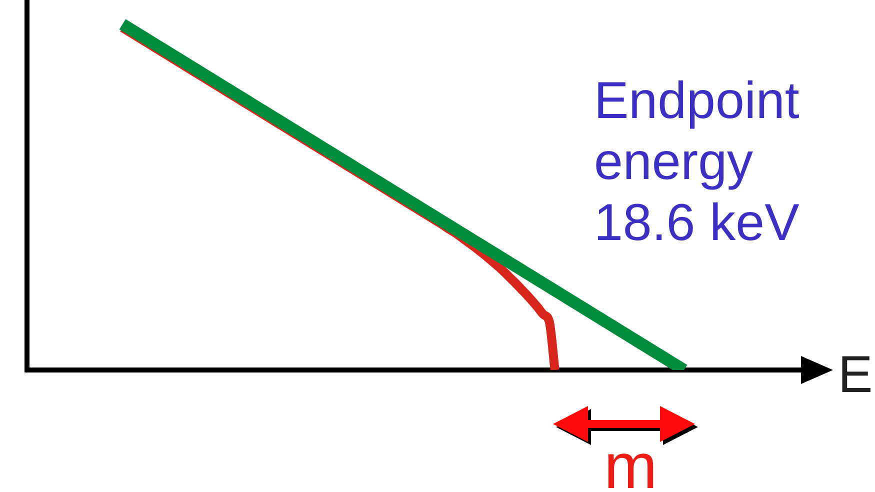  I want to click on annotation: Endpoint energy 18.6 keV, so click(697, 162).